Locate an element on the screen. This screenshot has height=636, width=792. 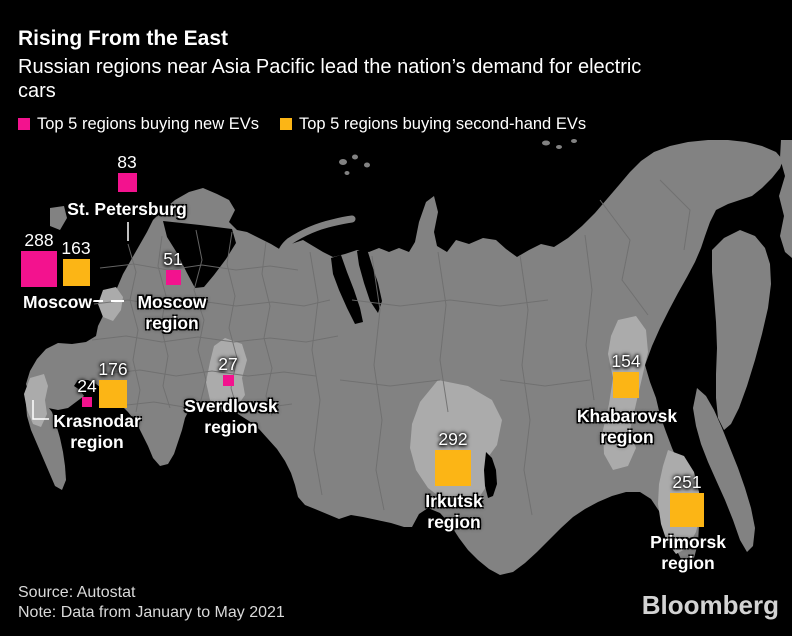
marker-value-label: 288 is located at coordinates (39, 240).